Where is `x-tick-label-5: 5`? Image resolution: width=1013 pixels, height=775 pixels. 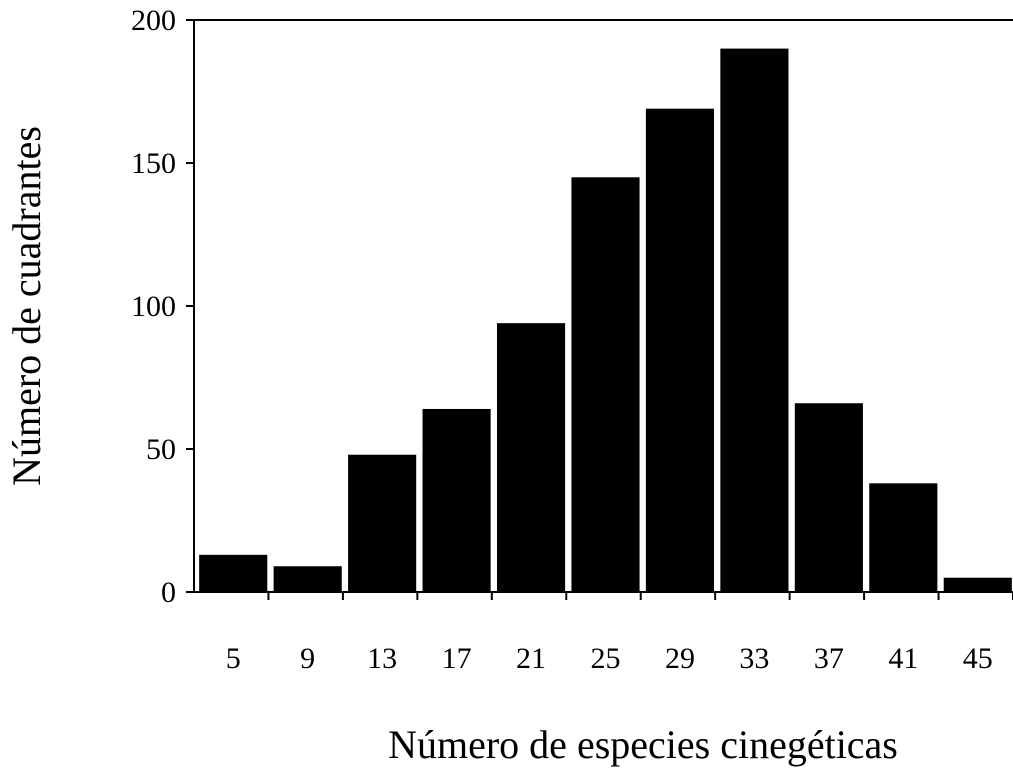
x-tick-label-5: 5 is located at coordinates (233, 658).